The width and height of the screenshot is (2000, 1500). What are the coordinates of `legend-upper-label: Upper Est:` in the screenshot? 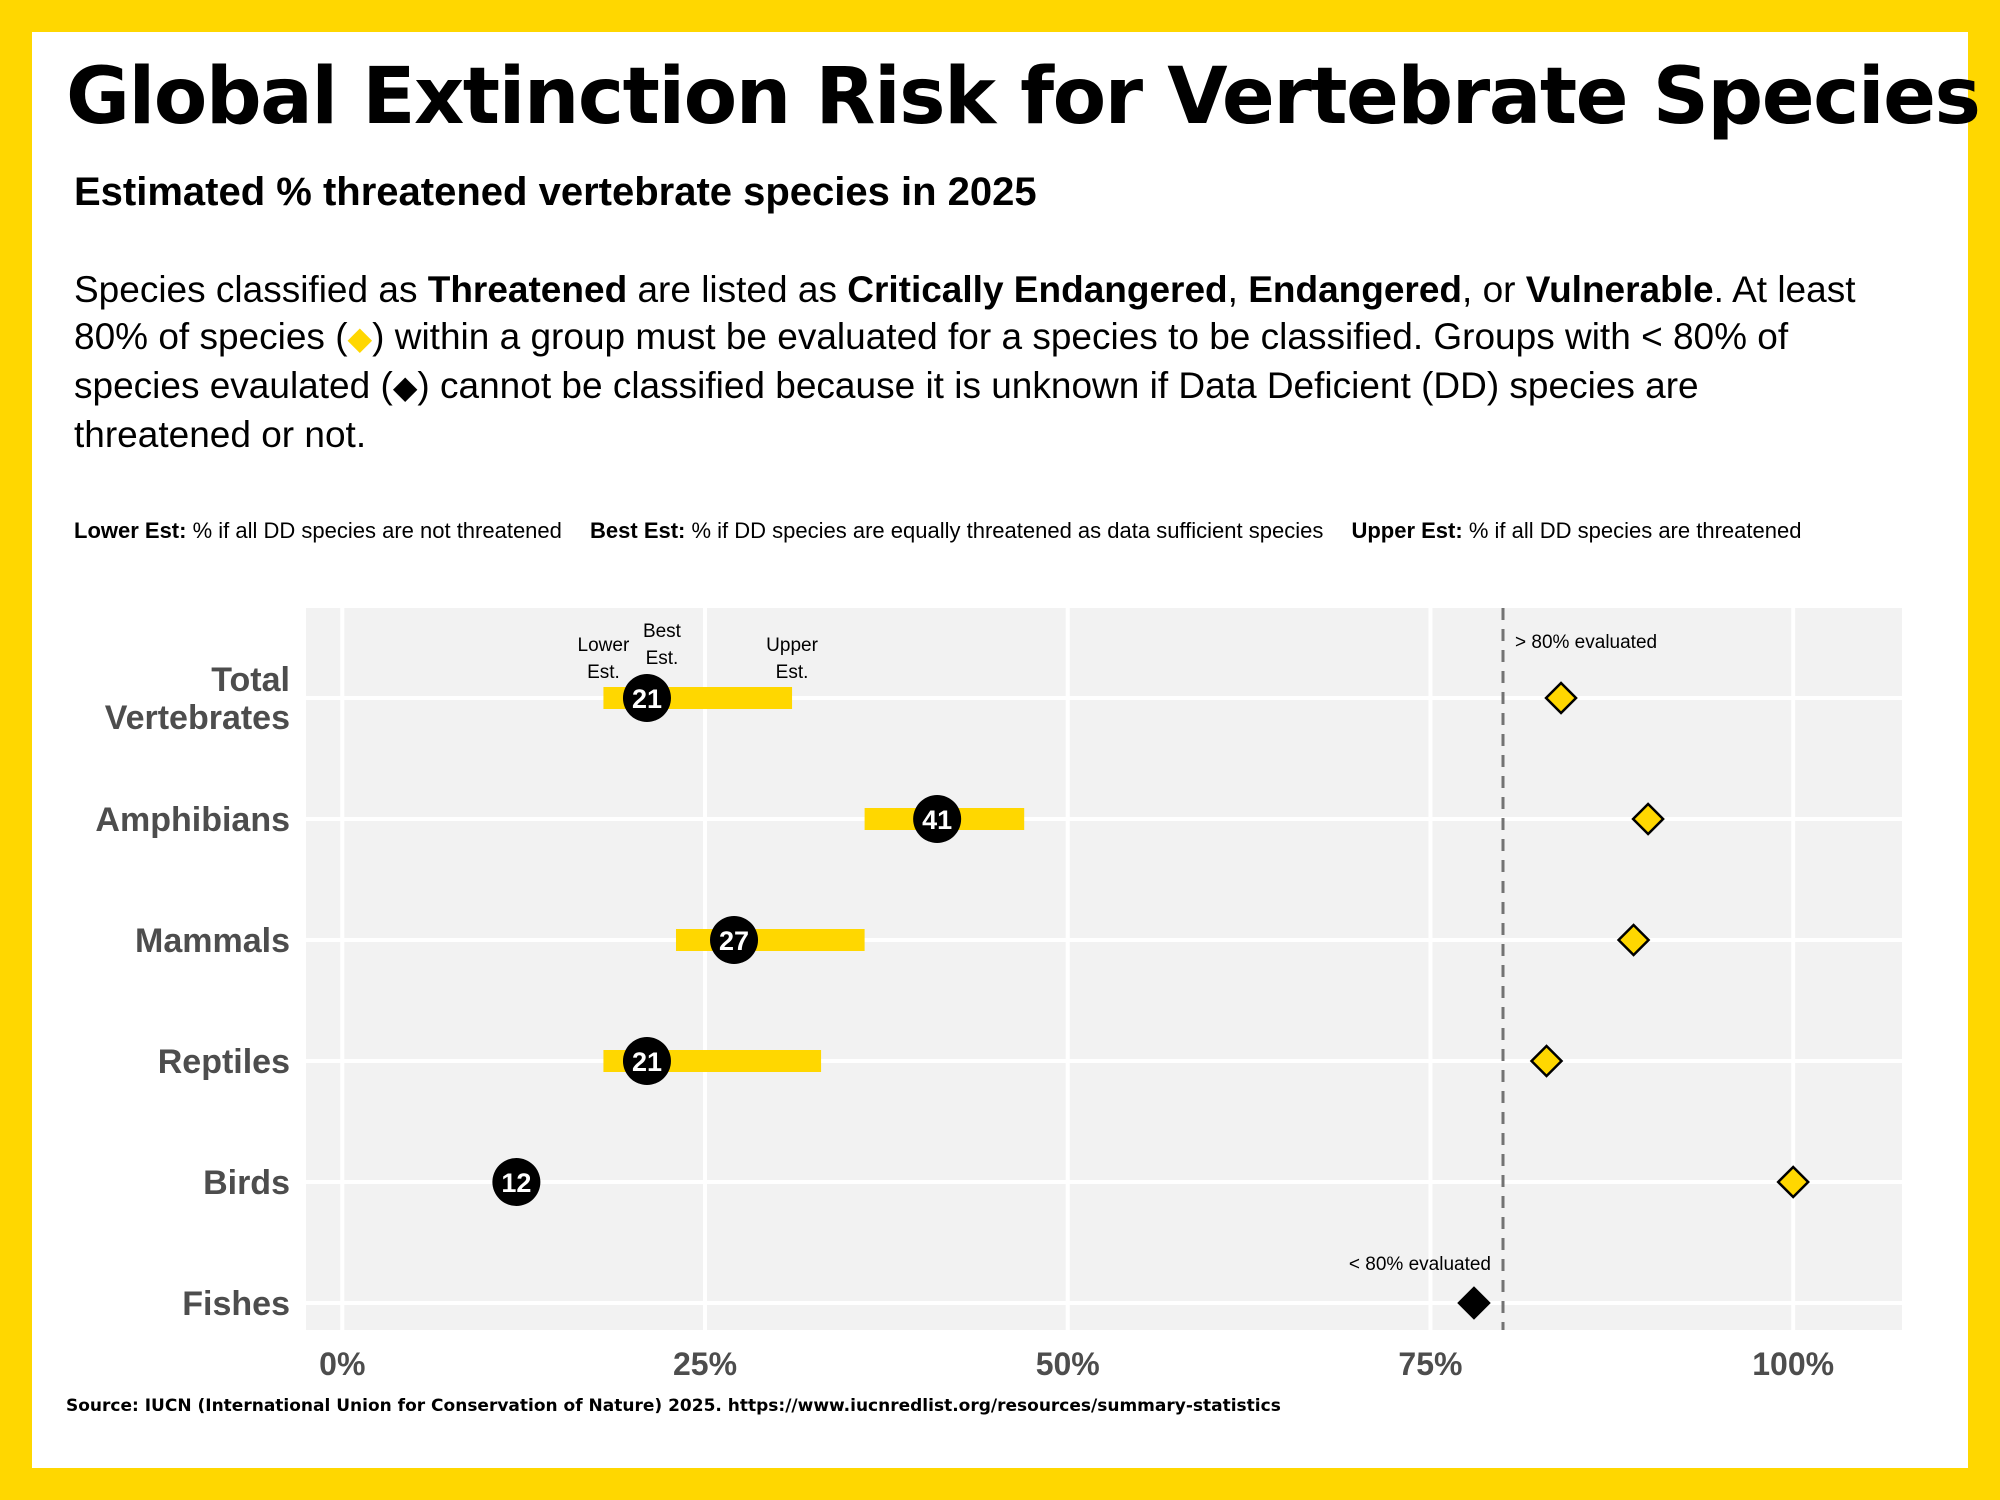 It's located at (1407, 530).